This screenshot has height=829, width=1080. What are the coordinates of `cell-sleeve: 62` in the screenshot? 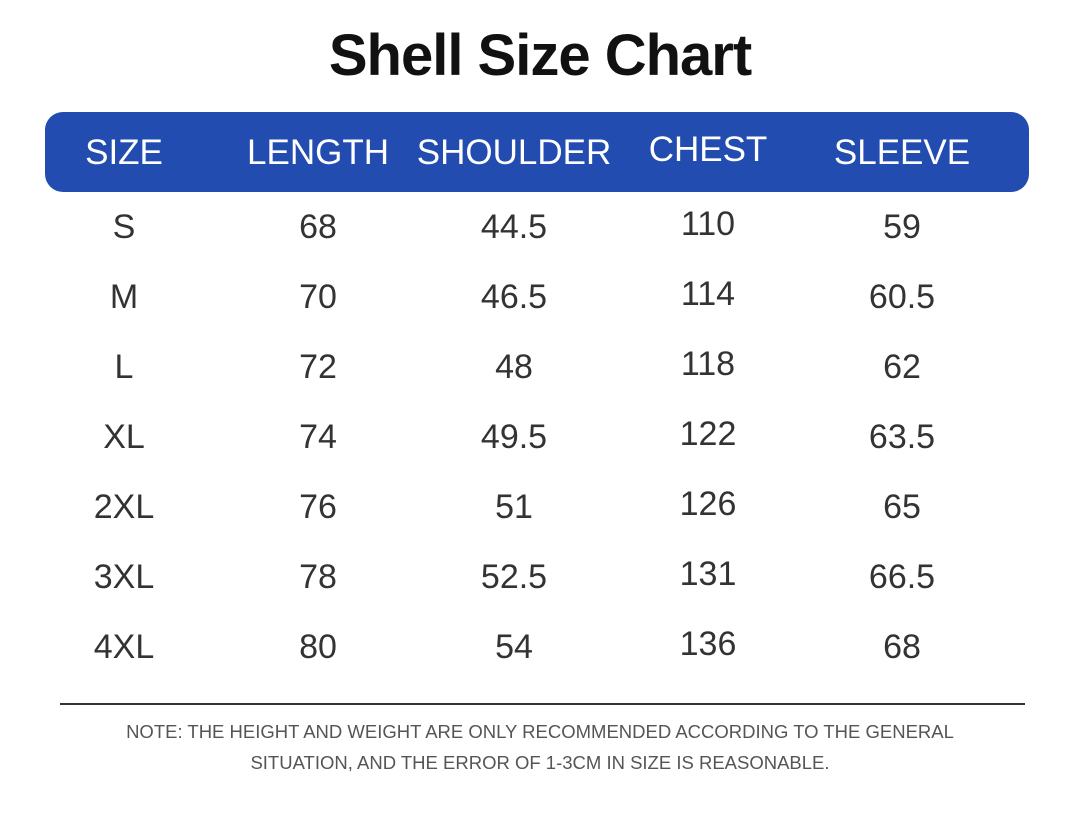 It's located at (902, 367).